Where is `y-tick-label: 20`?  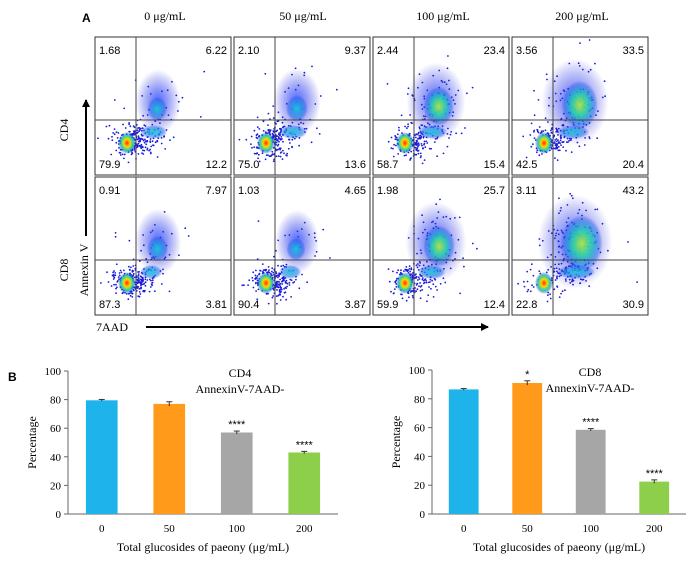
y-tick-label: 20 is located at coordinates (56, 486).